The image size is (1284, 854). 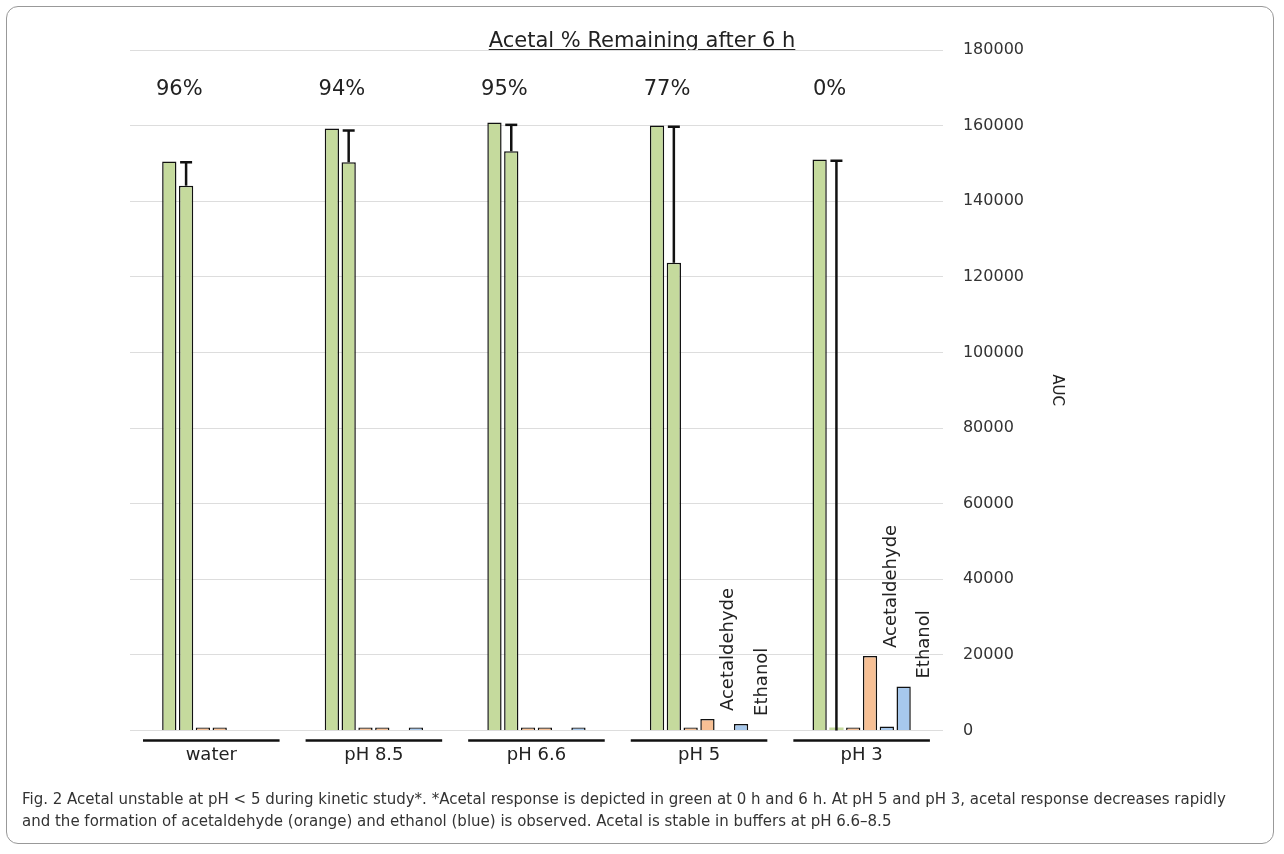 I want to click on y-tick-label: 40000, so click(x=988, y=578).